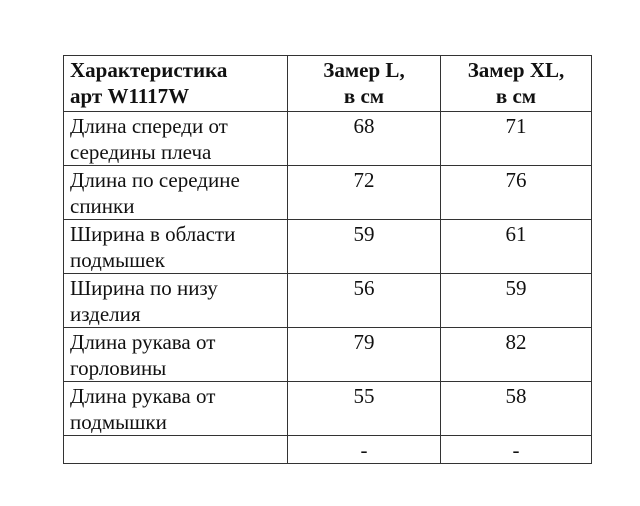 The width and height of the screenshot is (640, 506). What do you see at coordinates (516, 300) in the screenshot?
I see `cell-xl: 59` at bounding box center [516, 300].